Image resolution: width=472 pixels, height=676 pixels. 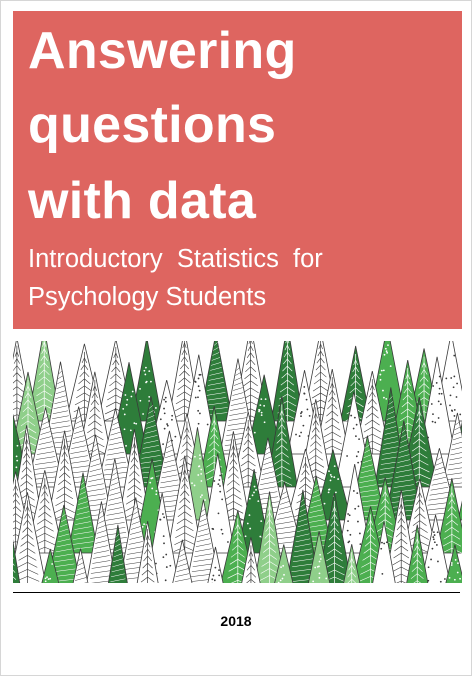 I want to click on divider, so click(x=236, y=592).